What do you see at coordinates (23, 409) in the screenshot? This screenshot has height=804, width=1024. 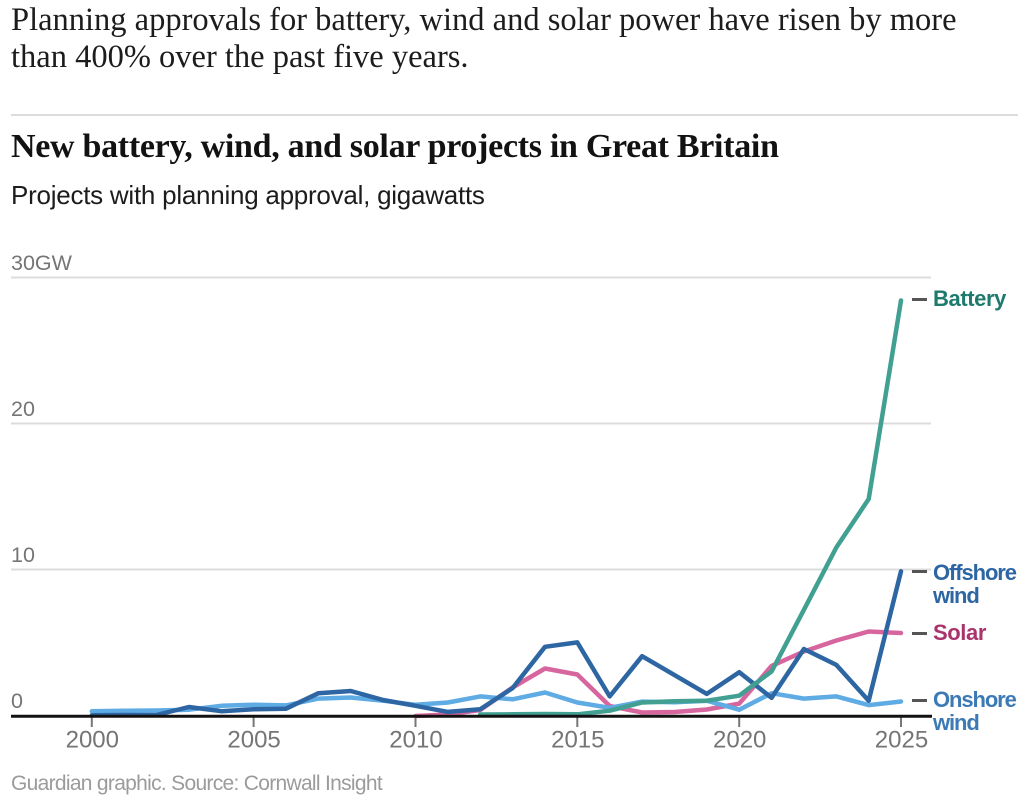 I see `svg-text: 20` at bounding box center [23, 409].